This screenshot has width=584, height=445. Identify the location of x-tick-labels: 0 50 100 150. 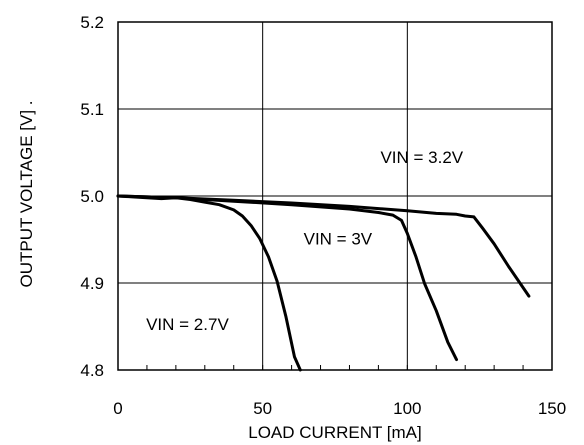
(339, 408).